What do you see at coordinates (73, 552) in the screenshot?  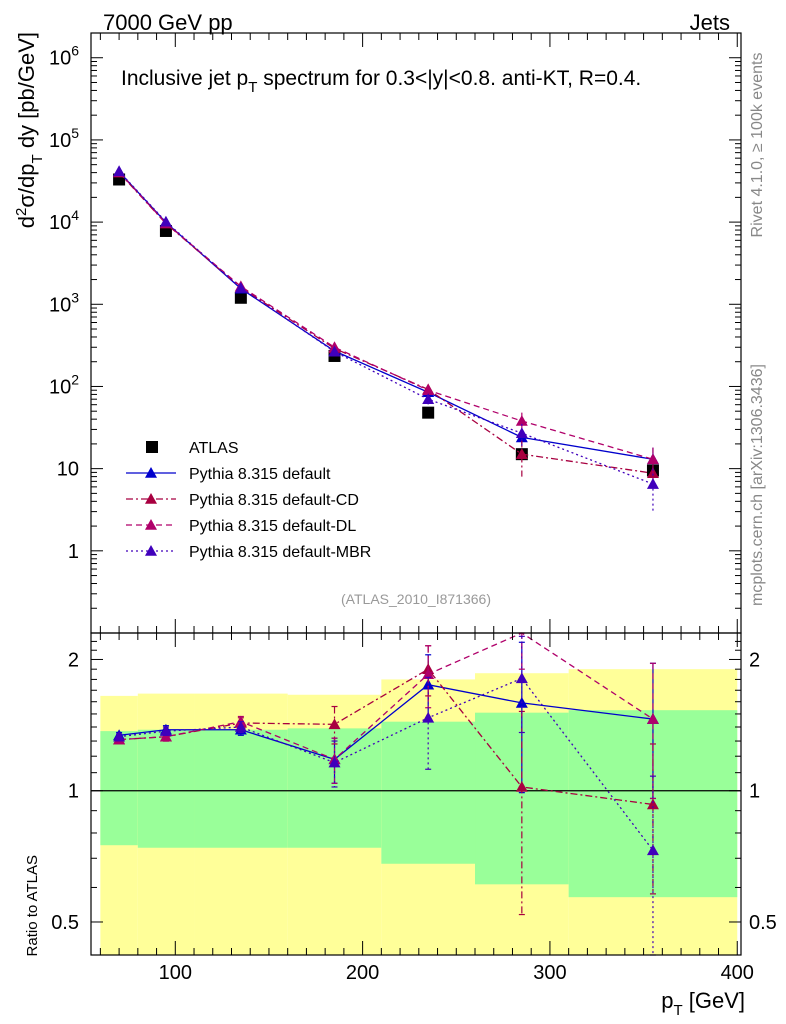 I see `main-y-tick-label: 1` at bounding box center [73, 552].